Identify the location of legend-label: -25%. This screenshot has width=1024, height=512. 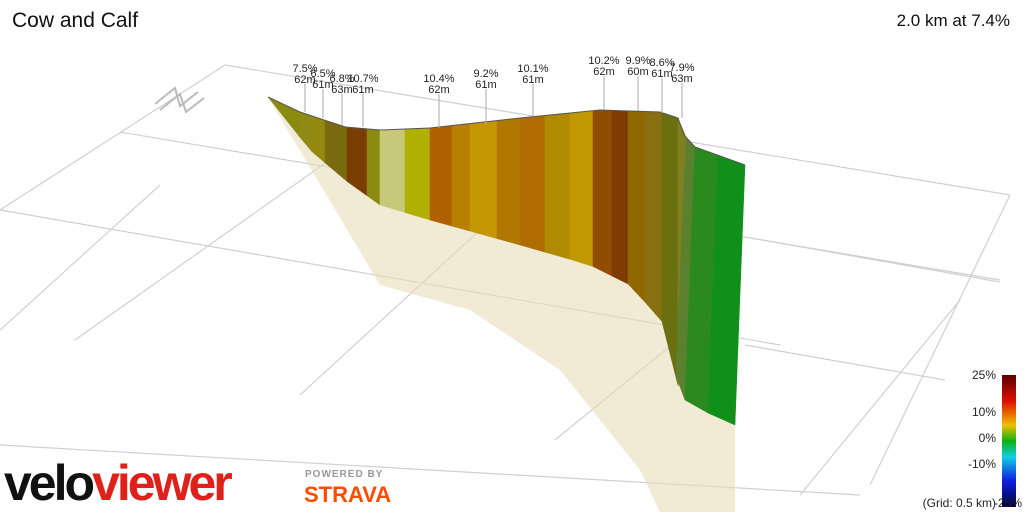
(1008, 503).